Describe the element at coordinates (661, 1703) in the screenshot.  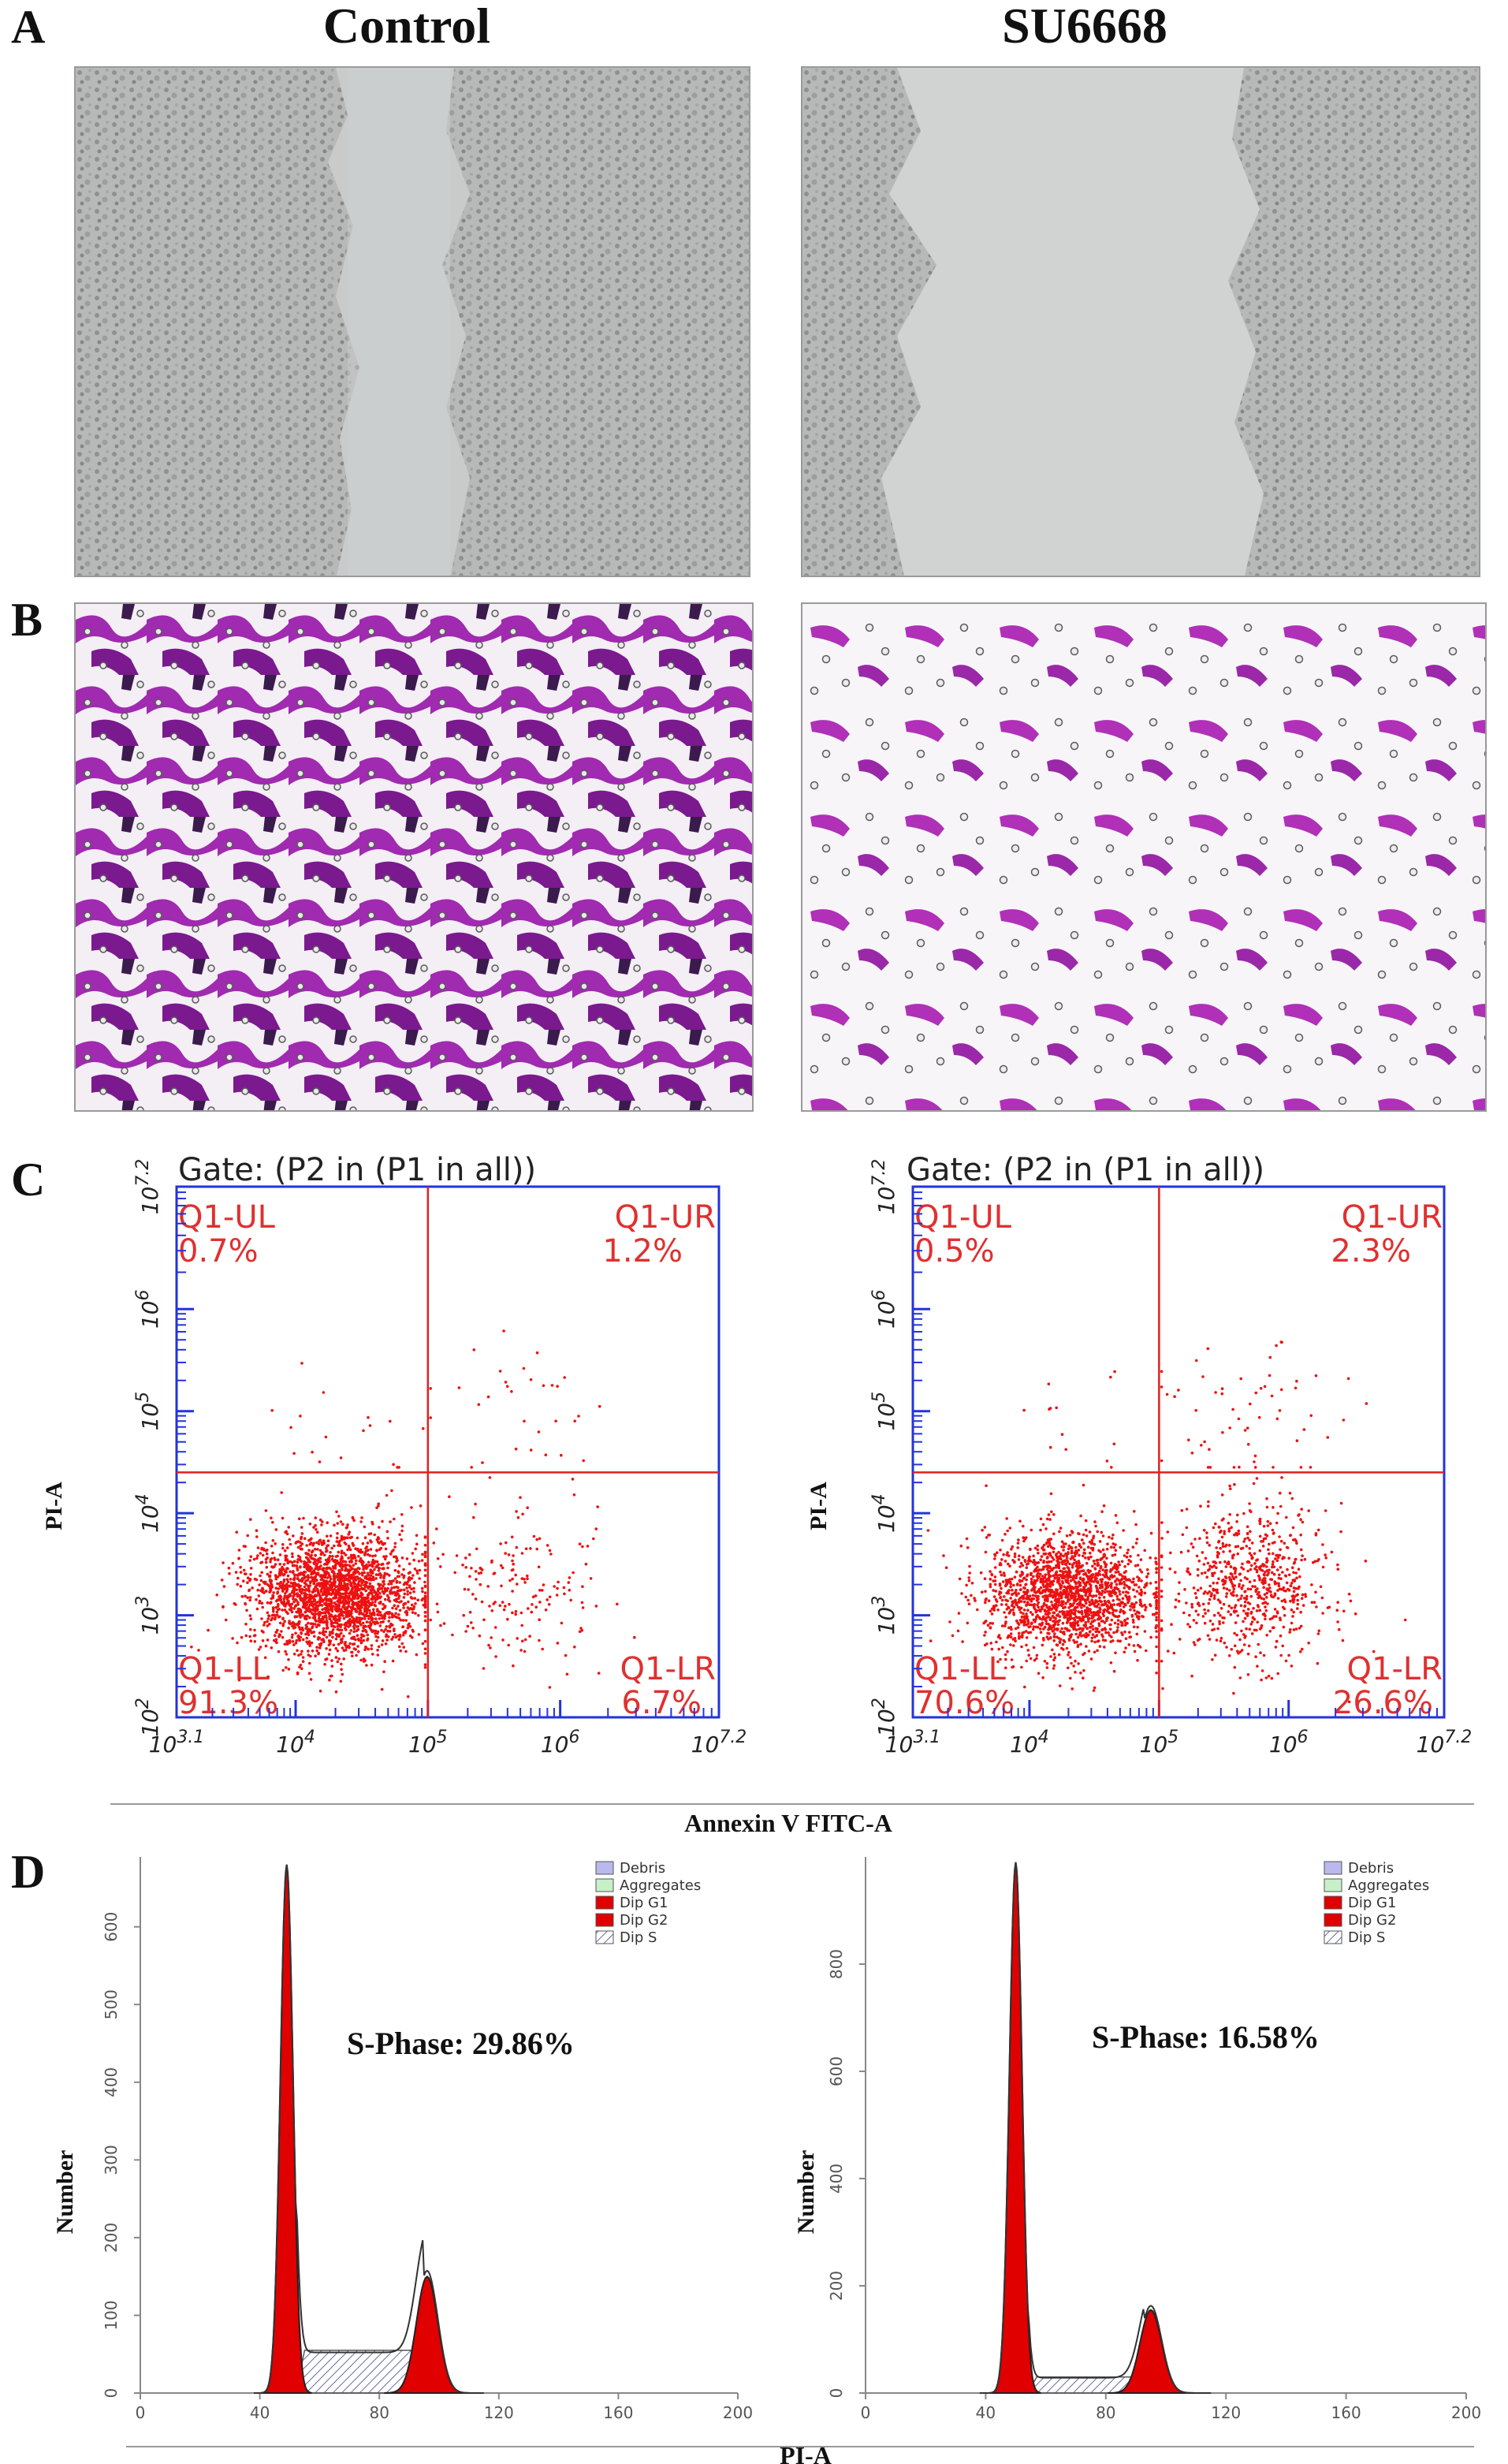
I see `quad-lr-pct-left: 6.7%` at that location.